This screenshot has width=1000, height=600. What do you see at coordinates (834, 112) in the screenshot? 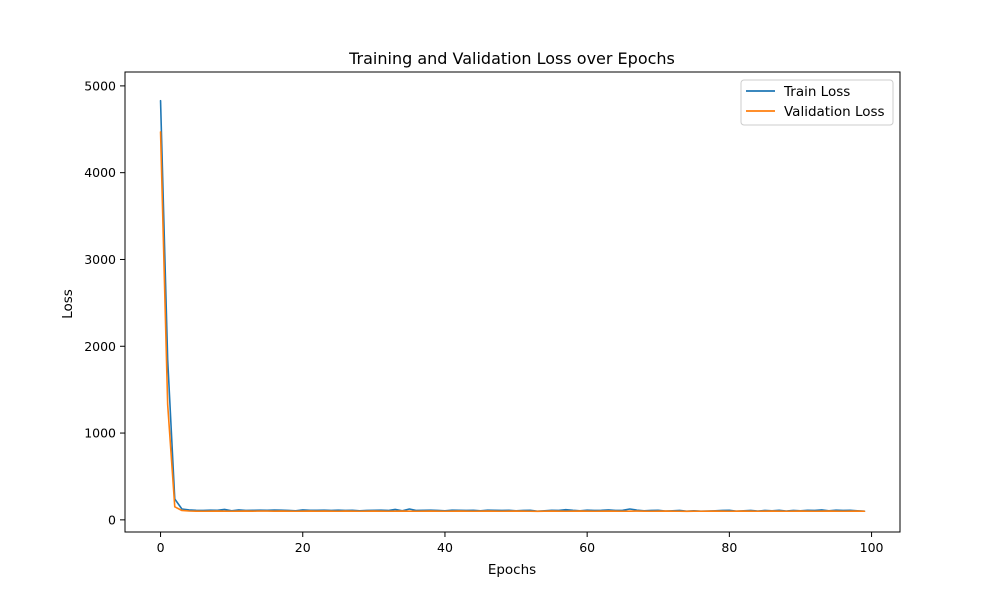
I see `legend-label: Validation Loss` at bounding box center [834, 112].